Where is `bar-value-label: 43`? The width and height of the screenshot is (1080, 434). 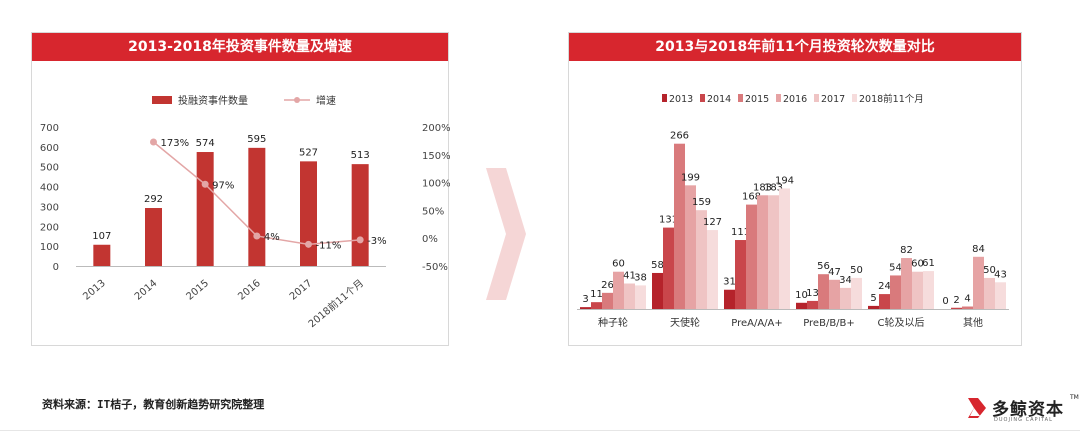
bar-value-label: 43 is located at coordinates (1000, 274).